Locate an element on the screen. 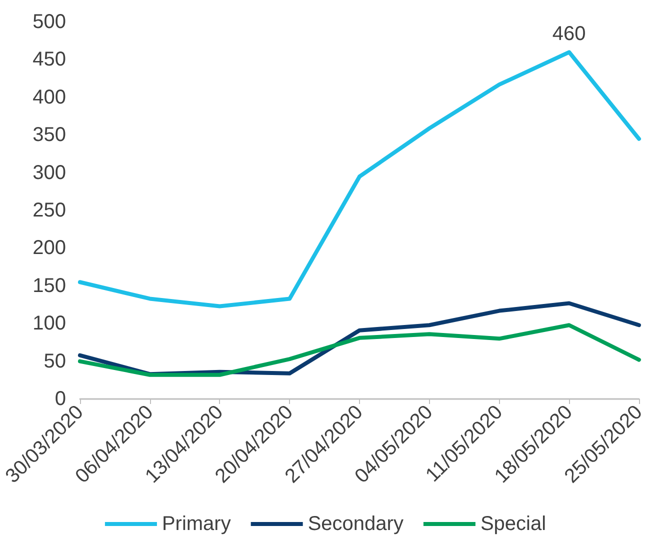 This screenshot has width=651, height=539. y-tick-label: 150 is located at coordinates (49, 285).